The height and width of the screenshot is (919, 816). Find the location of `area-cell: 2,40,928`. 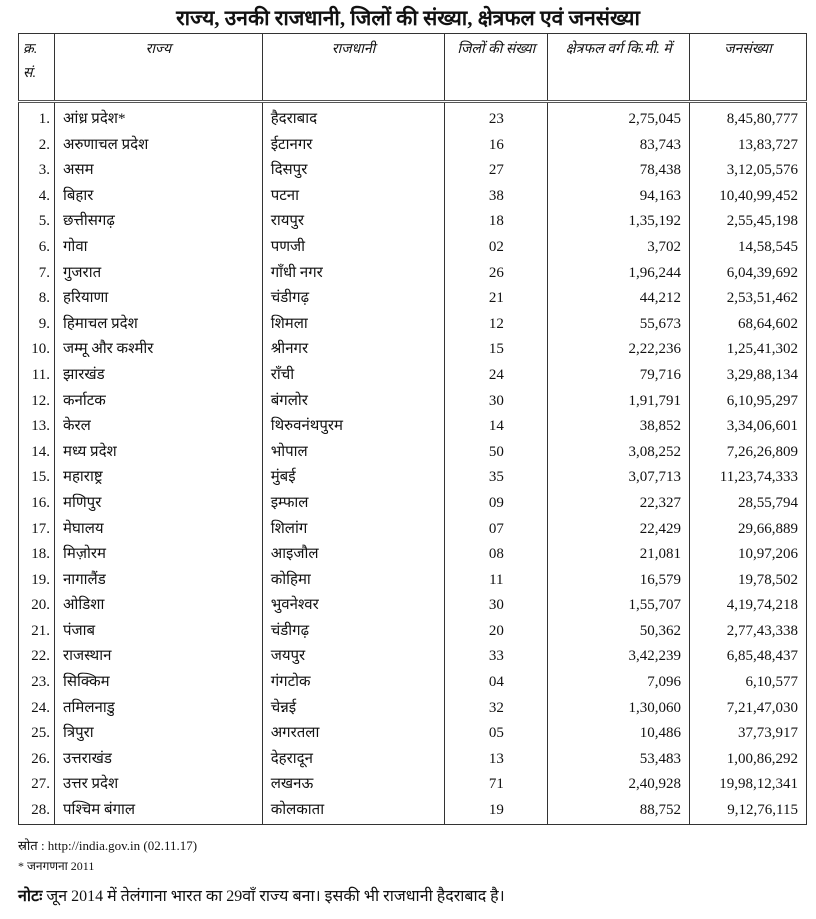

area-cell: 2,40,928 is located at coordinates (619, 785).